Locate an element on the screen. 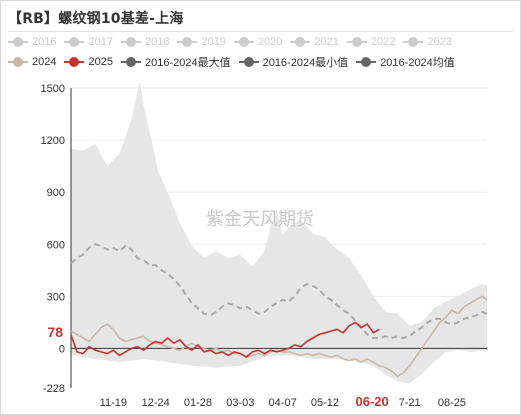 The width and height of the screenshot is (521, 415). legend-item-series-0: 2024 is located at coordinates (32, 62).